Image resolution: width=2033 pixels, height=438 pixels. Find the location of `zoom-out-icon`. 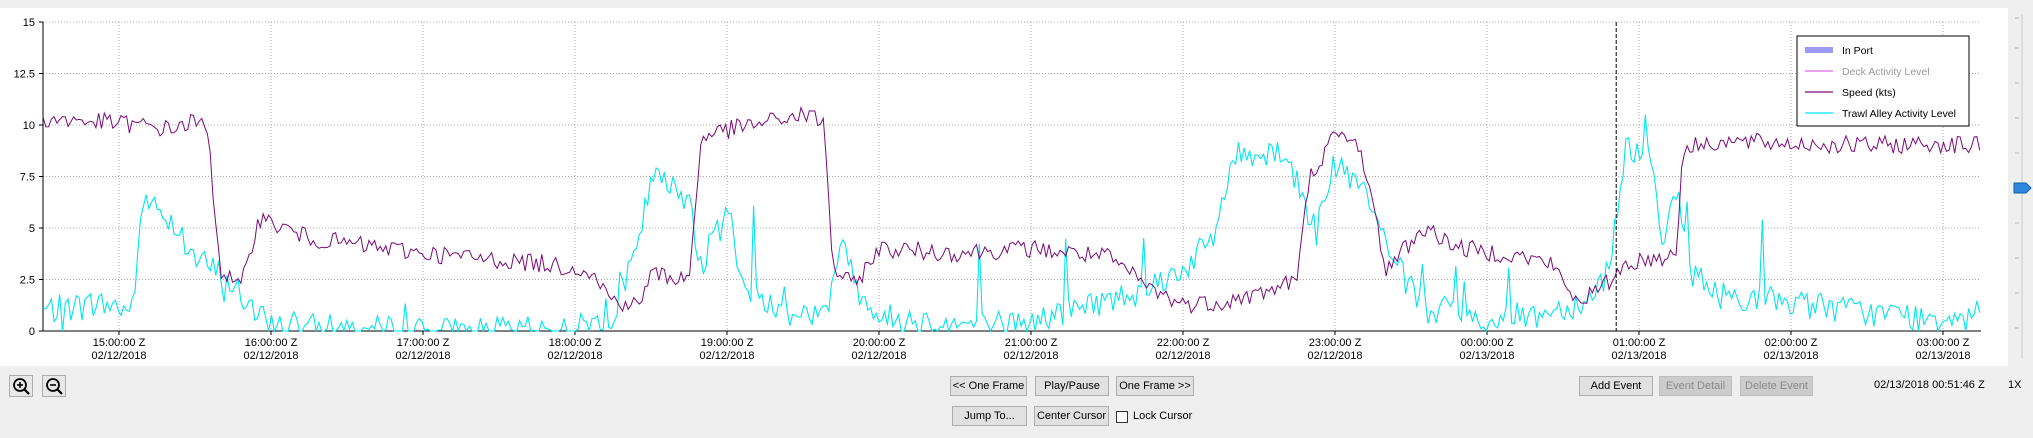

zoom-out-icon is located at coordinates (54, 386).